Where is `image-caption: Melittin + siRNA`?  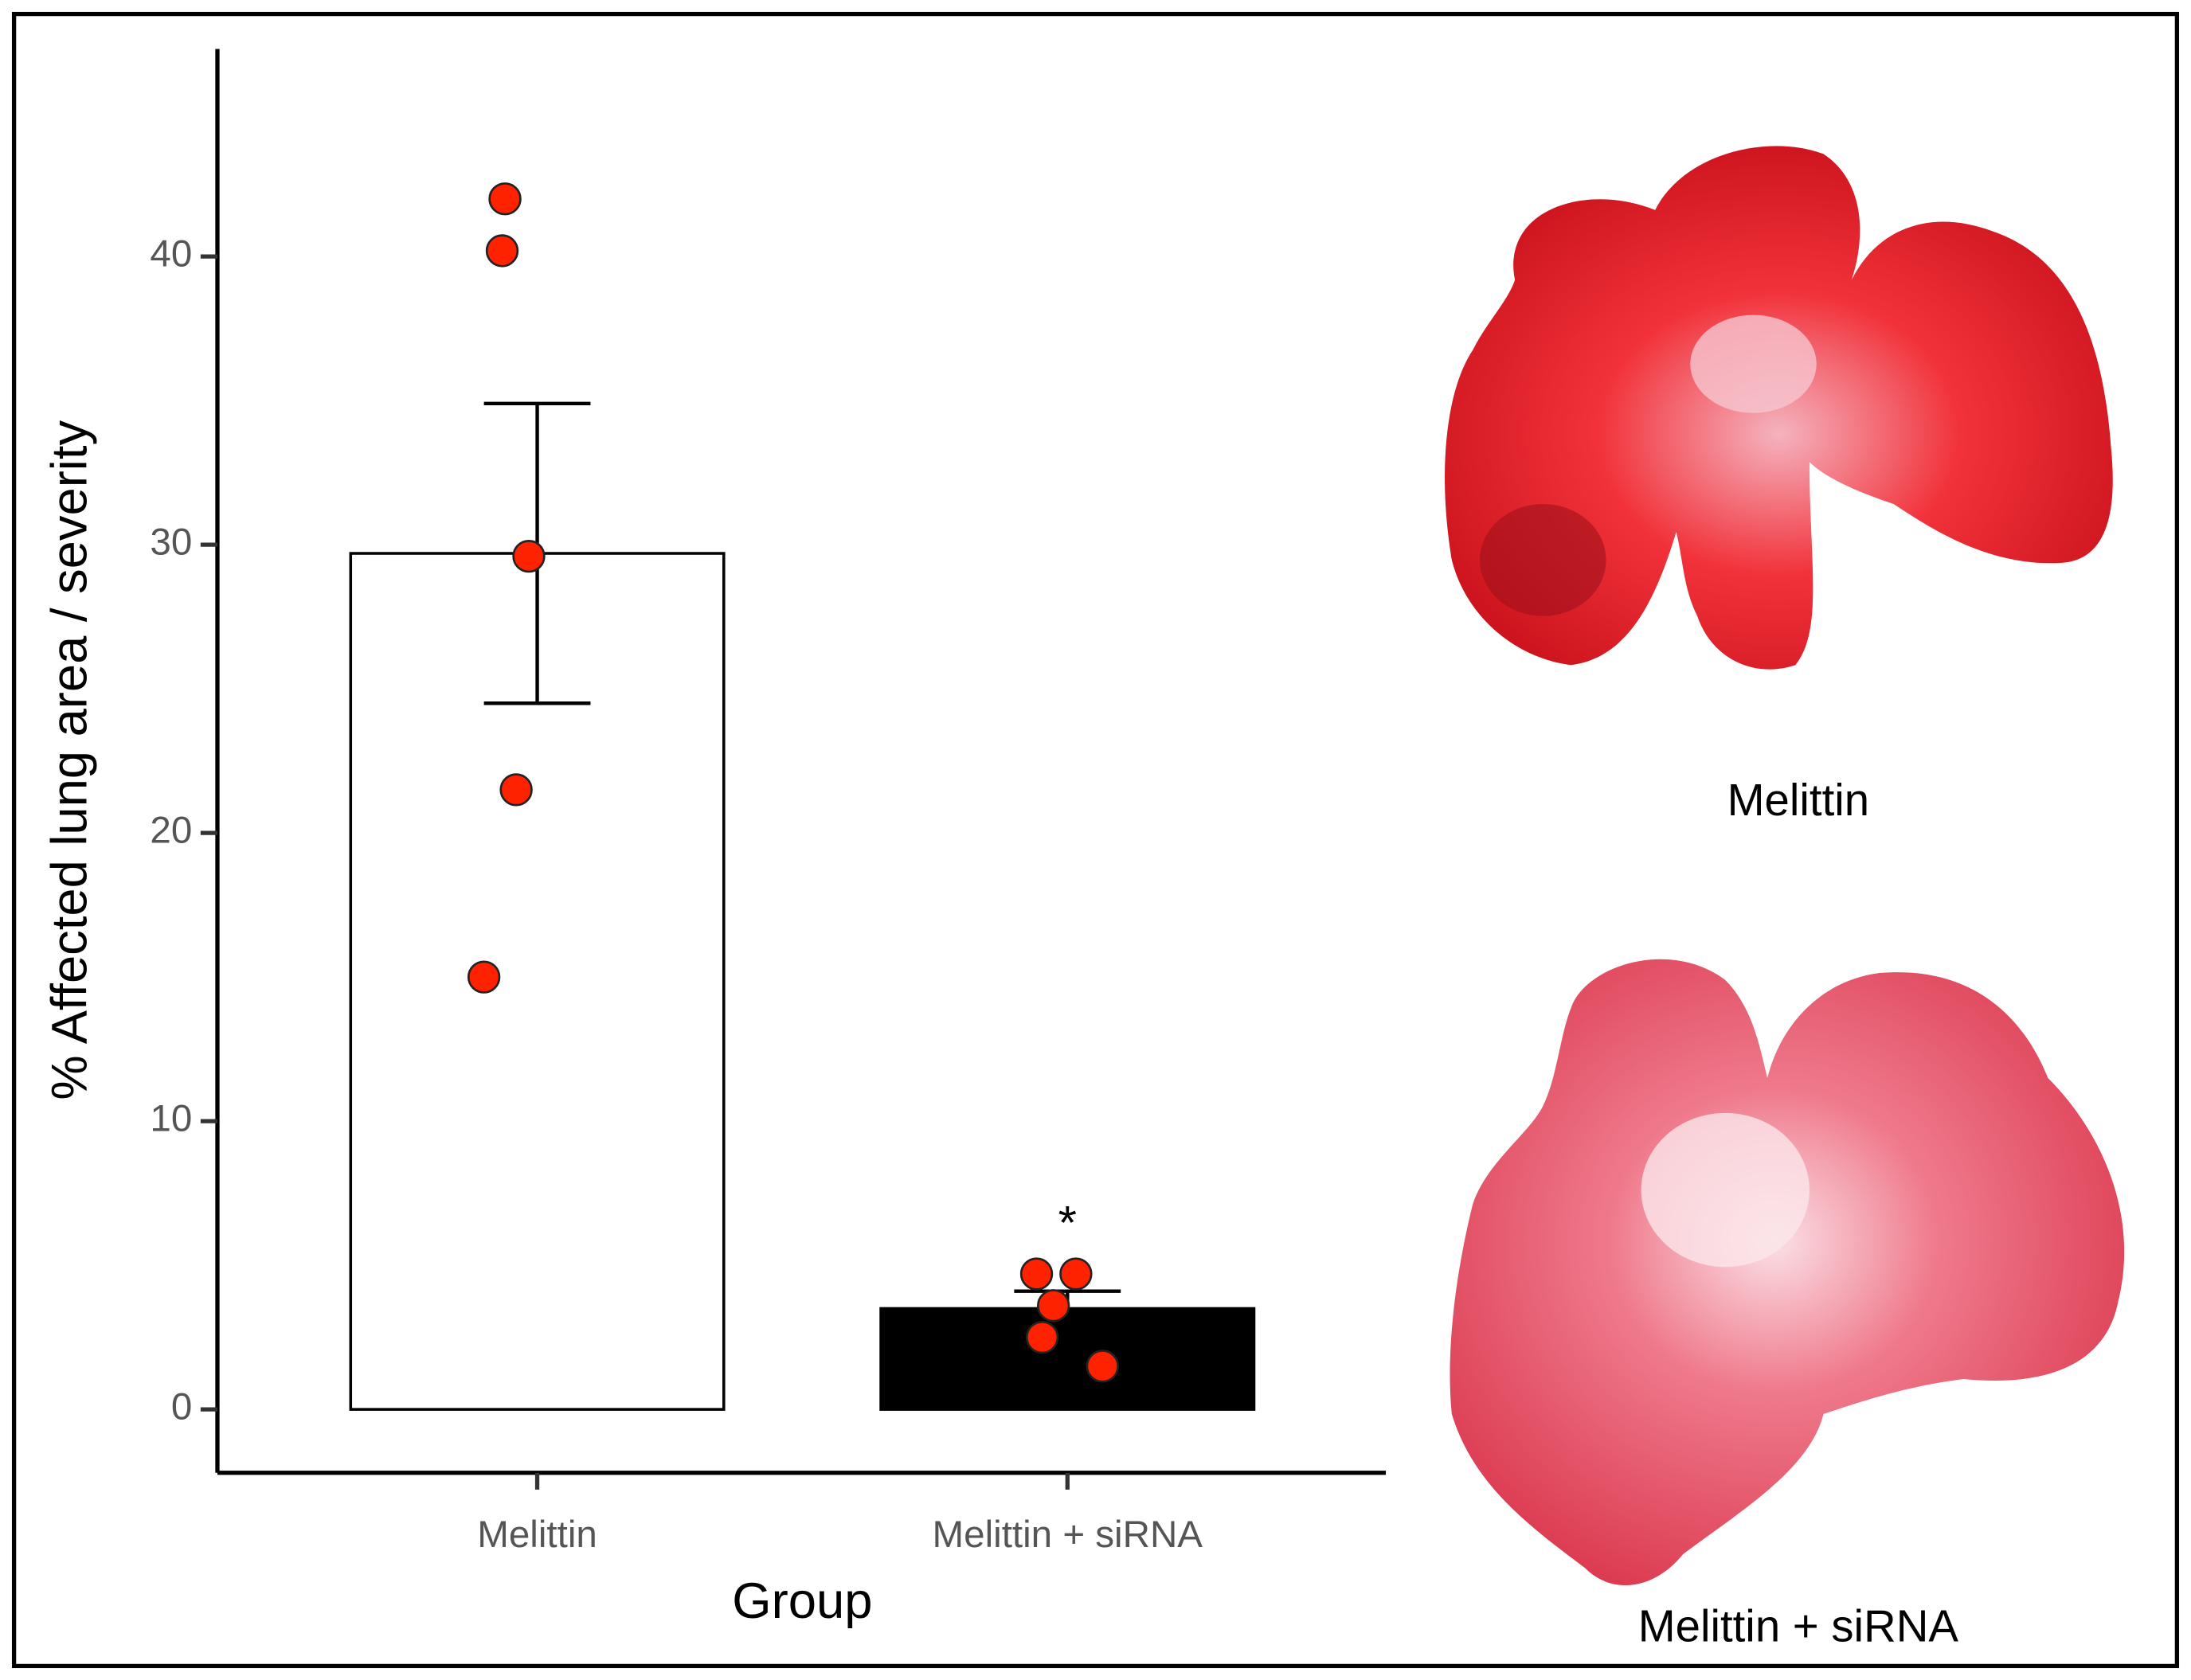 image-caption: Melittin + siRNA is located at coordinates (1798, 1626).